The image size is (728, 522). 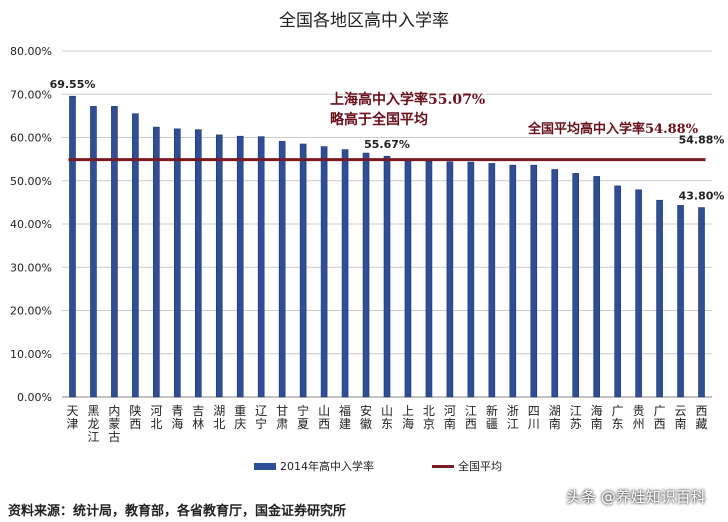 I want to click on bar-上海, so click(x=408, y=278).